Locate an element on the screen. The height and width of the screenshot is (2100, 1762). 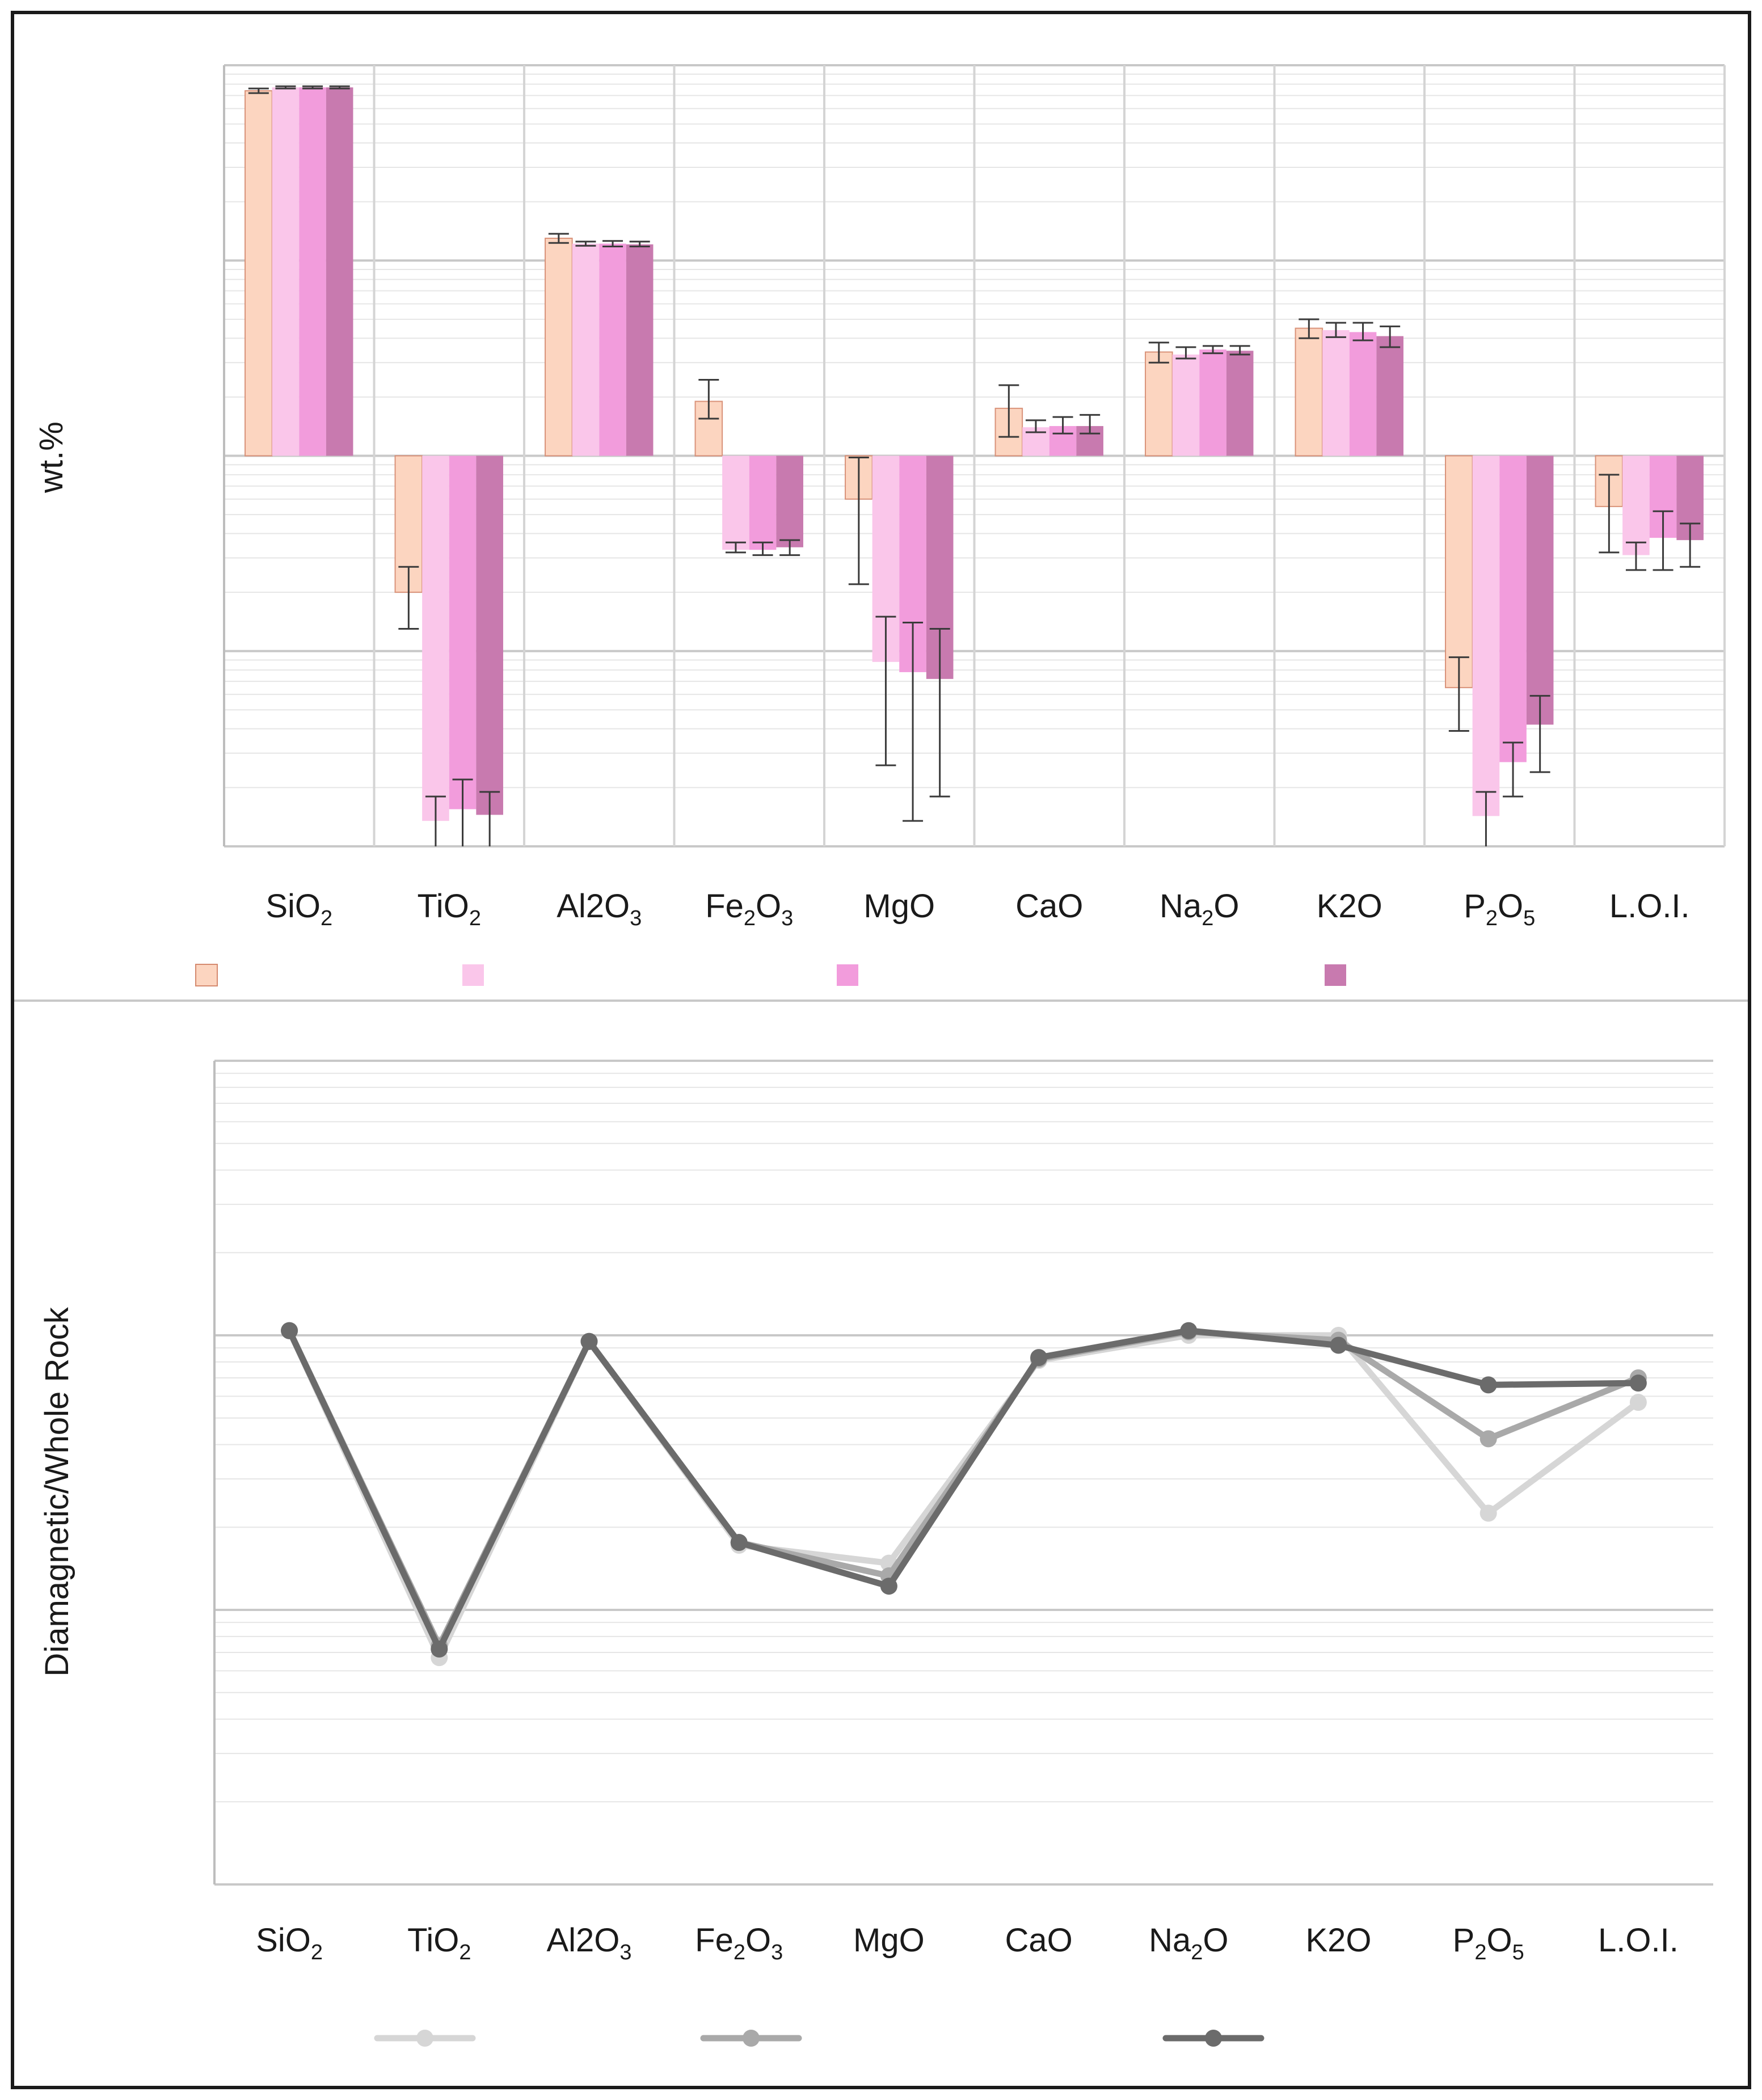
line-x-tick-label-sub2: 3 is located at coordinates (777, 1952).